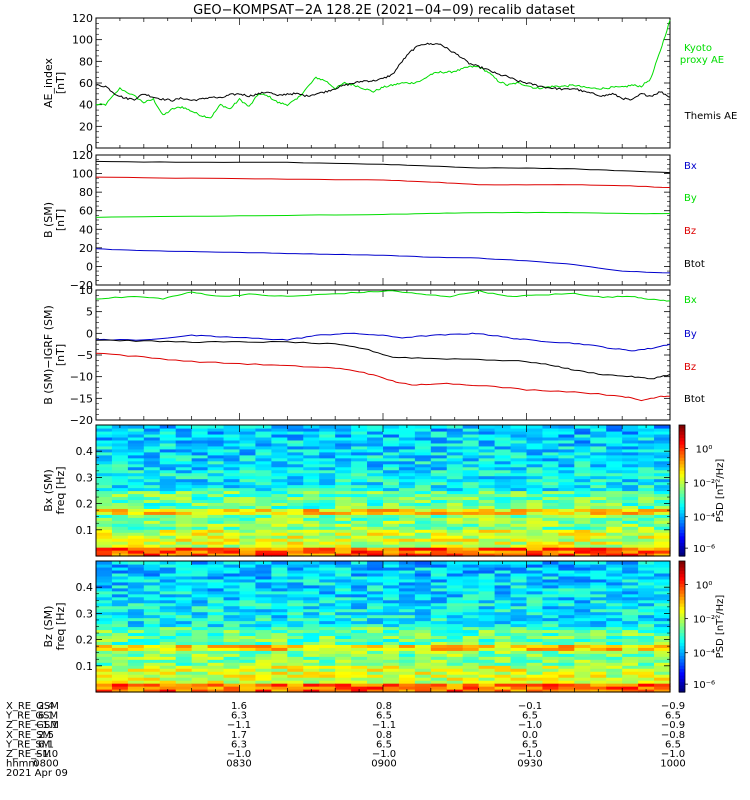 This screenshot has width=750, height=800. Describe the element at coordinates (698, 48) in the screenshot. I see `series-label: Kyoto` at that location.